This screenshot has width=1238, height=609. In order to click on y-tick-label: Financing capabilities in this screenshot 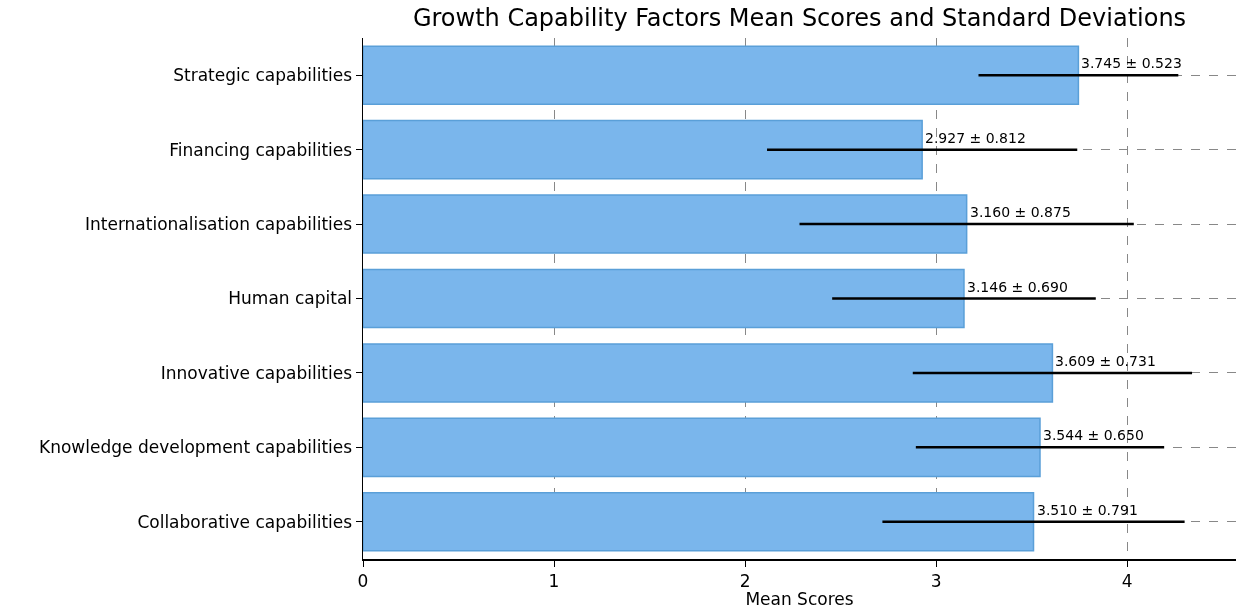, I will do `click(261, 149)`.